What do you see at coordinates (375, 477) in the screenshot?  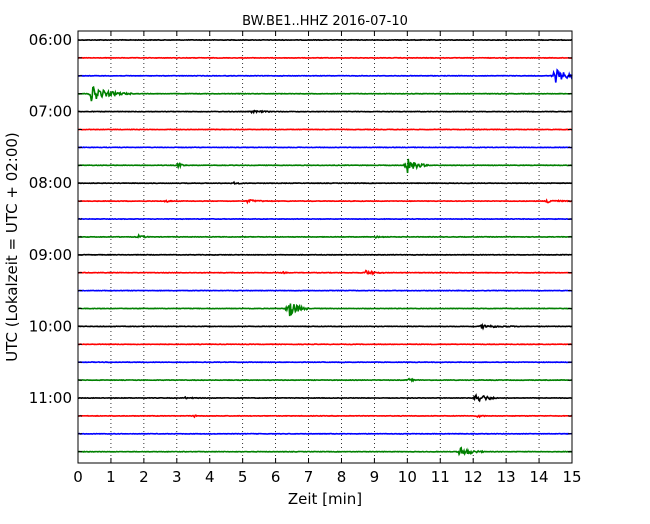 I see `x-tick-label: 9` at bounding box center [375, 477].